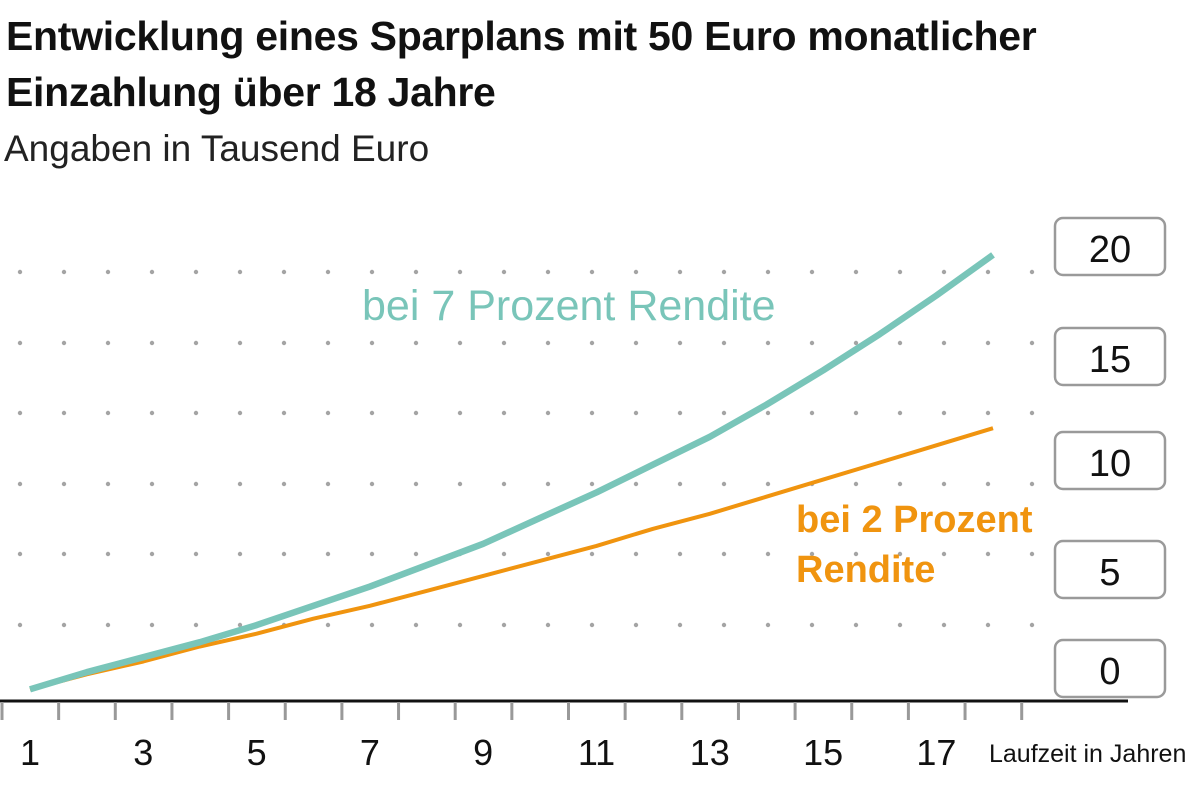 The height and width of the screenshot is (796, 1200). What do you see at coordinates (710, 752) in the screenshot?
I see `x-tick-label: 13` at bounding box center [710, 752].